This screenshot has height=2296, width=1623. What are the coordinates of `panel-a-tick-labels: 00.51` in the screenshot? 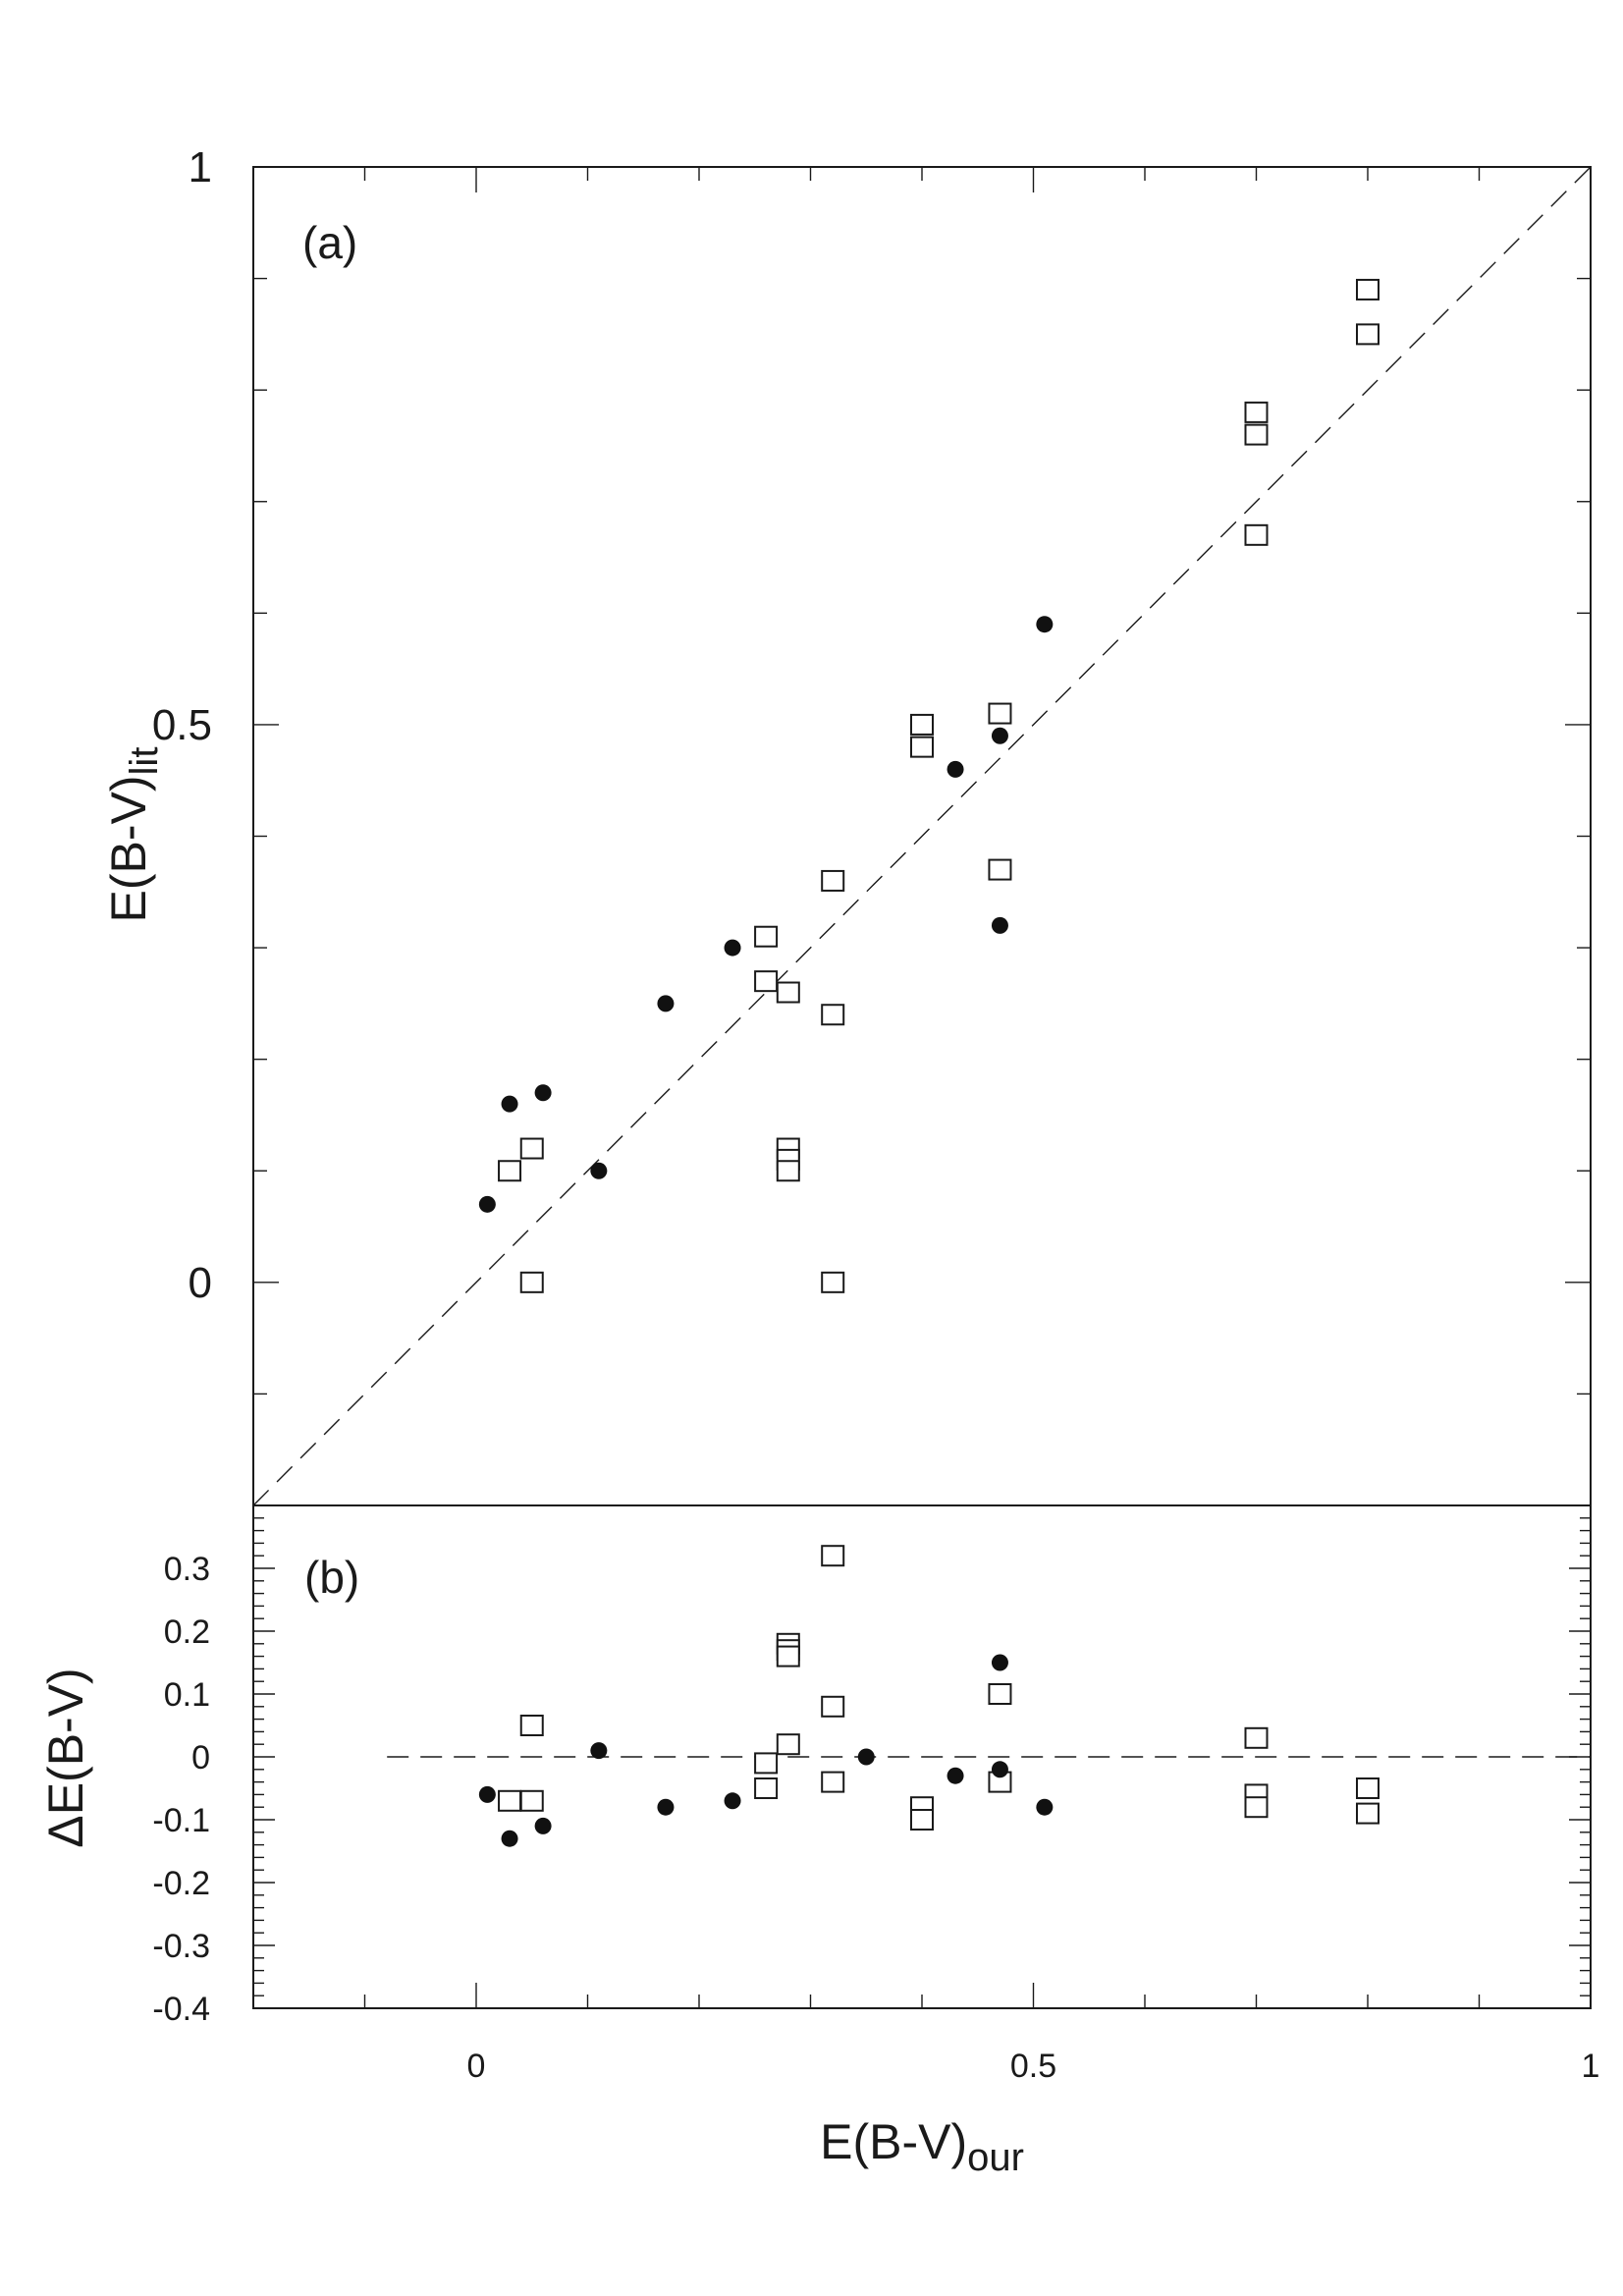 It's located at (182, 725).